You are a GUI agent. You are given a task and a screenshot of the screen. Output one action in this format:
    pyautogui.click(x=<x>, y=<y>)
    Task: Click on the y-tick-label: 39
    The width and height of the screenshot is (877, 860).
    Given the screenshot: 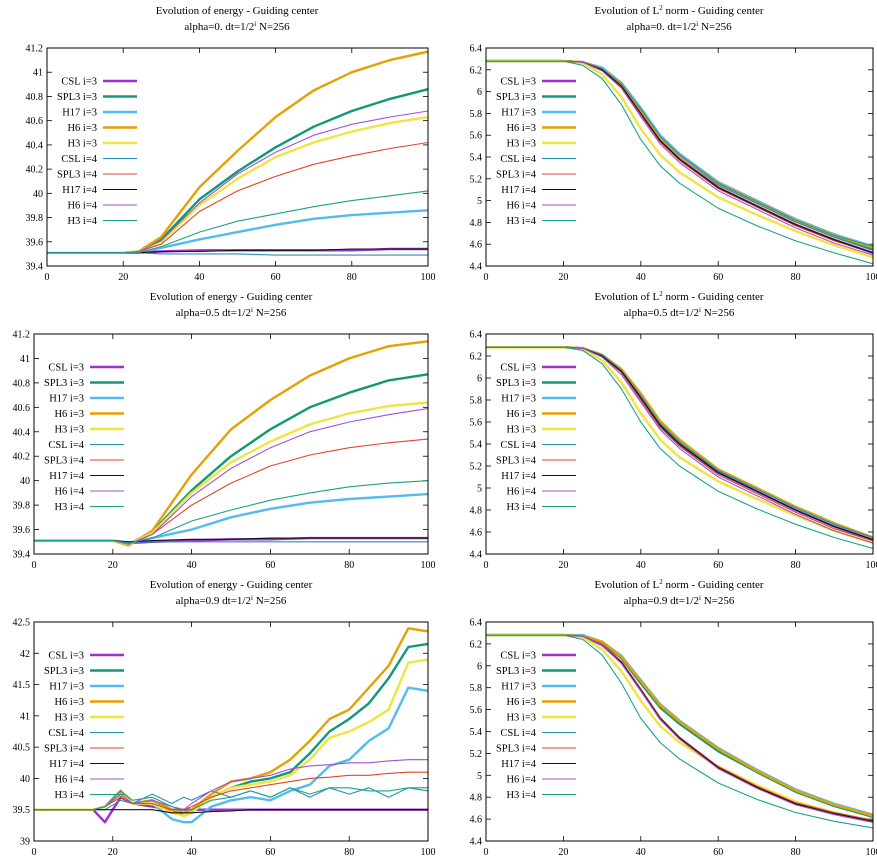 What is the action you would take?
    pyautogui.click(x=25, y=842)
    